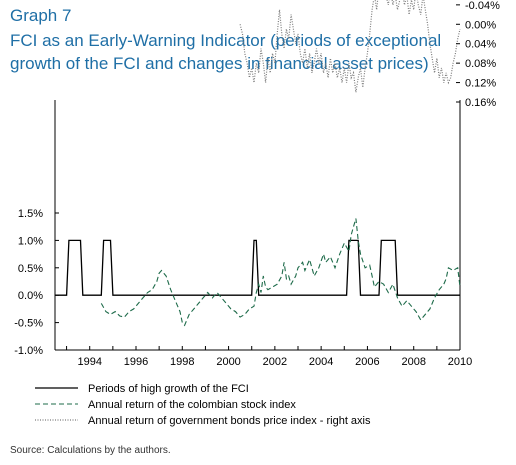 This screenshot has width=516, height=465. What do you see at coordinates (480, 84) in the screenshot?
I see `right-axis-tick-label: 0.12%` at bounding box center [480, 84].